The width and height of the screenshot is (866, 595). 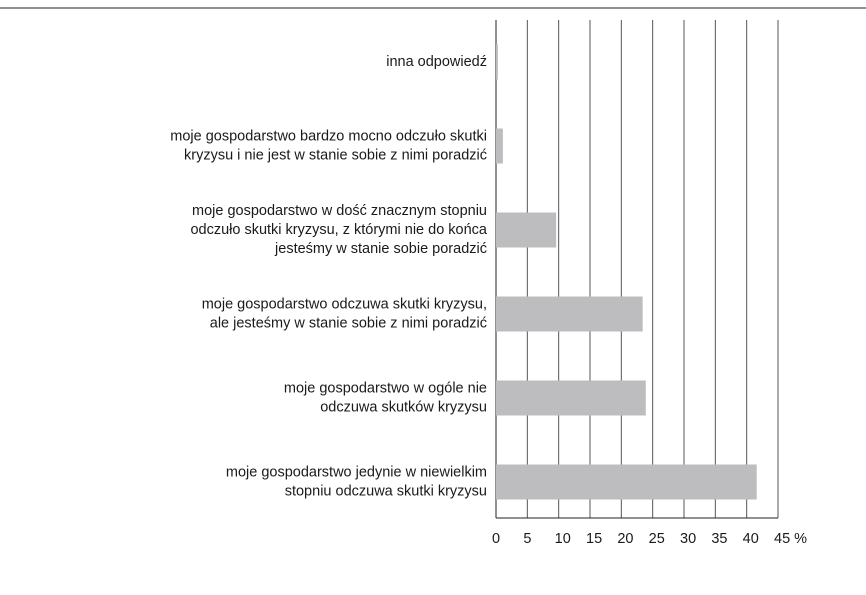 I want to click on x-tick-label: 40, so click(x=751, y=539).